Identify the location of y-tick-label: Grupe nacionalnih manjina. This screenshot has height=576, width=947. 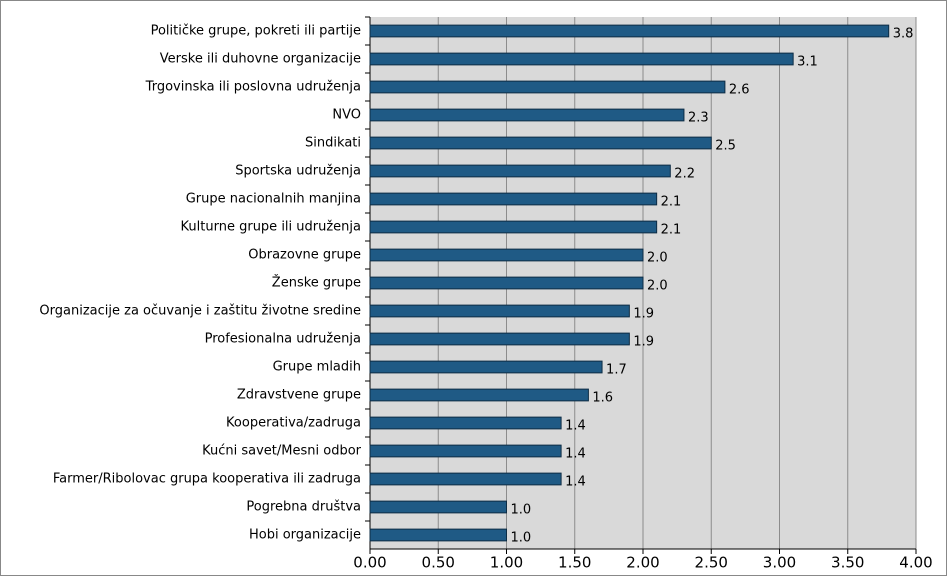
(273, 199).